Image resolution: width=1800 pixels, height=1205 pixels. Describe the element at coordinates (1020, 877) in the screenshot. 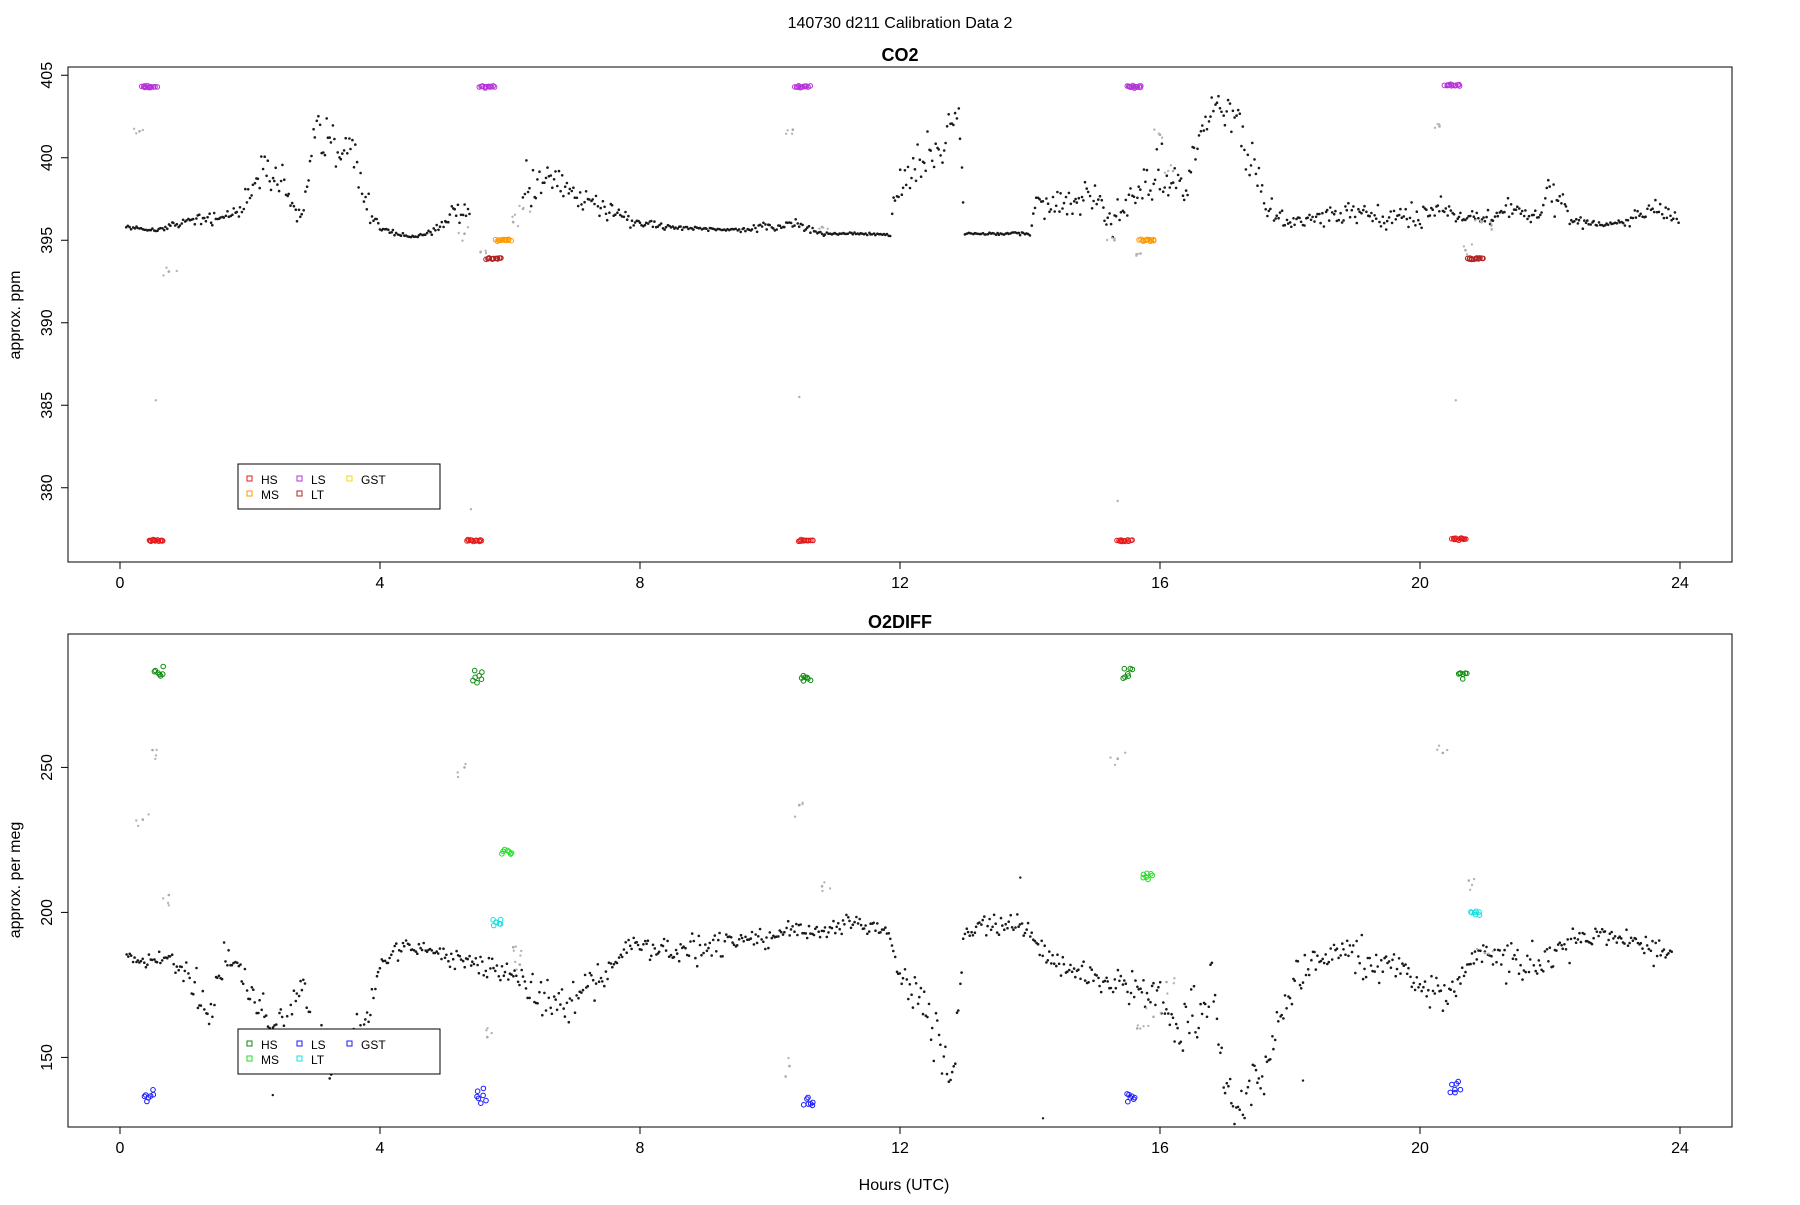

I see `o2diff-outlier-point` at that location.